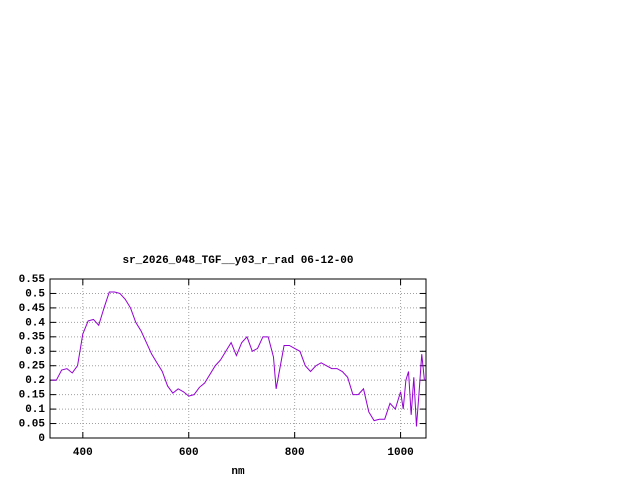 The image size is (640, 485). I want to click on y-tick-label: 0.3, so click(35, 352).